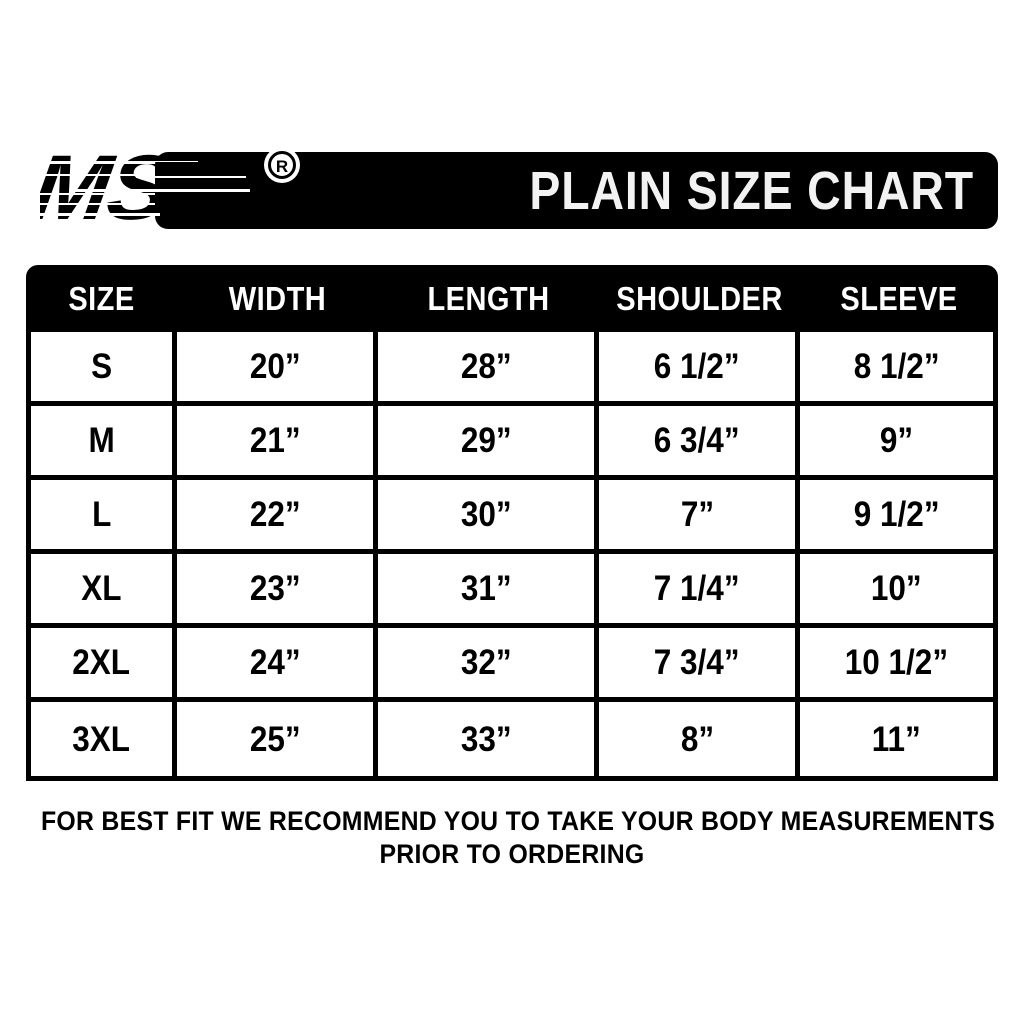 Image resolution: width=1024 pixels, height=1024 pixels. I want to click on cell-size: 2XL, so click(104, 662).